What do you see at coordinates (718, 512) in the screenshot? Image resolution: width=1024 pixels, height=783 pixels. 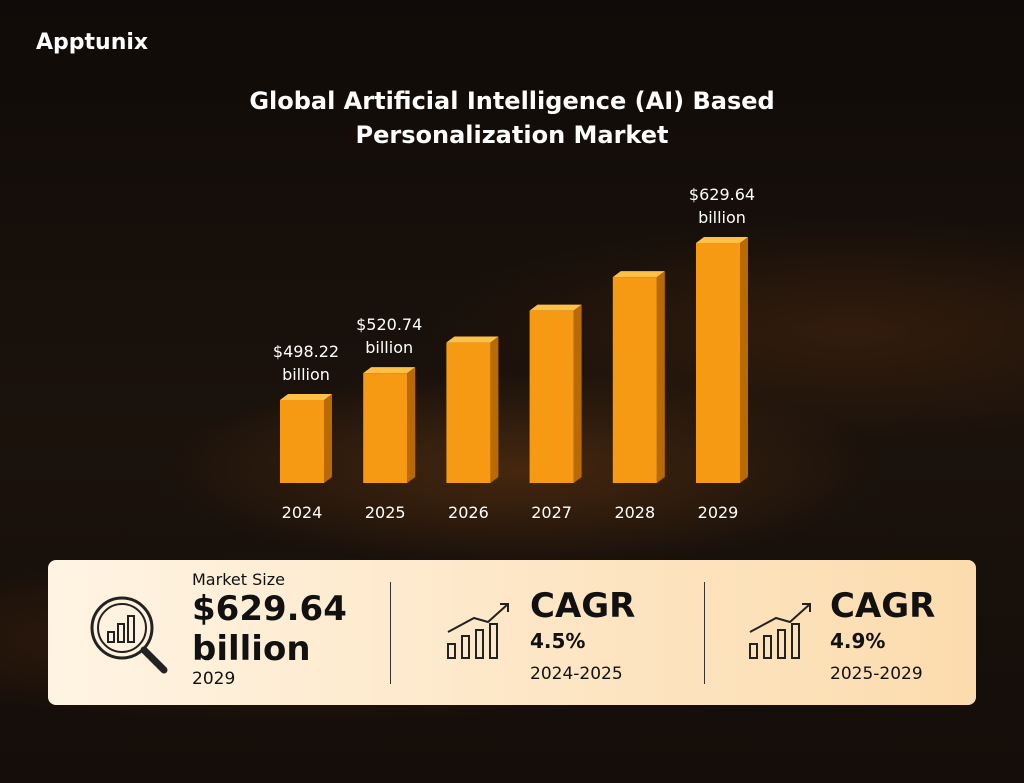 I see `x-tick-label: 2029` at bounding box center [718, 512].